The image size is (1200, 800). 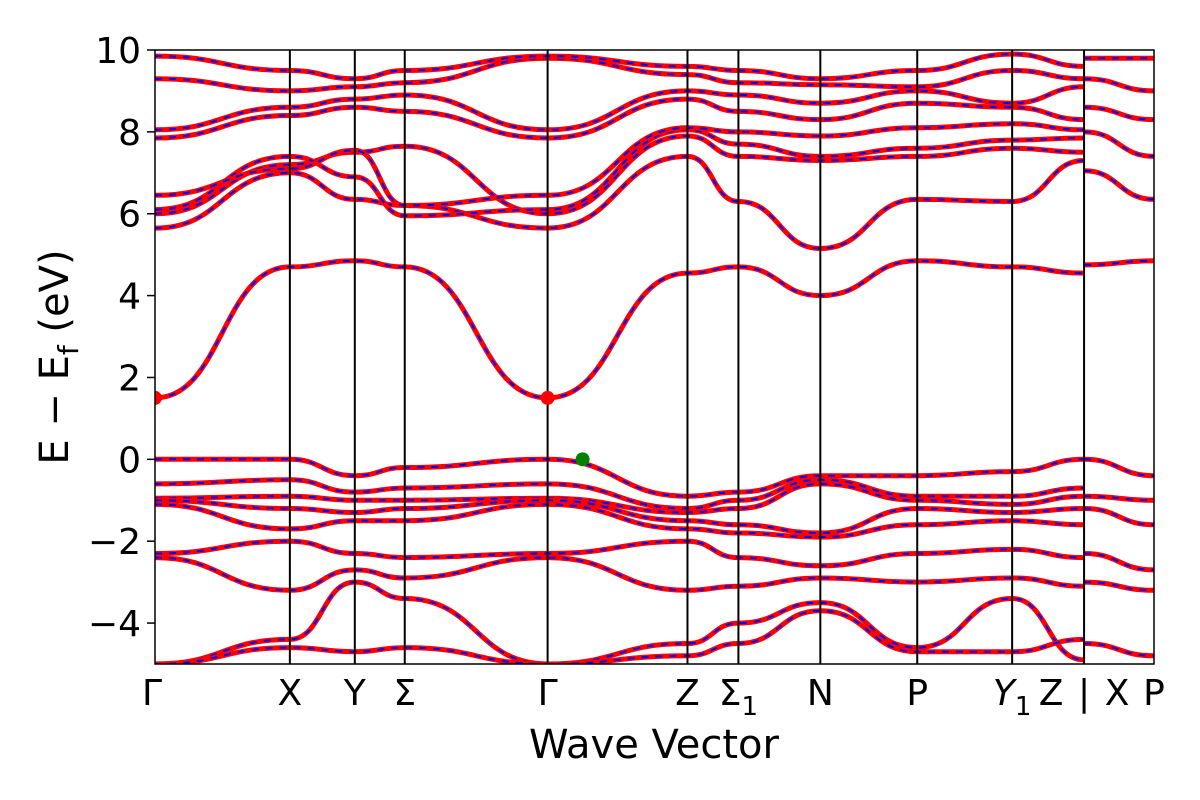 I want to click on band-tail-9-line, so click(x=1119, y=517).